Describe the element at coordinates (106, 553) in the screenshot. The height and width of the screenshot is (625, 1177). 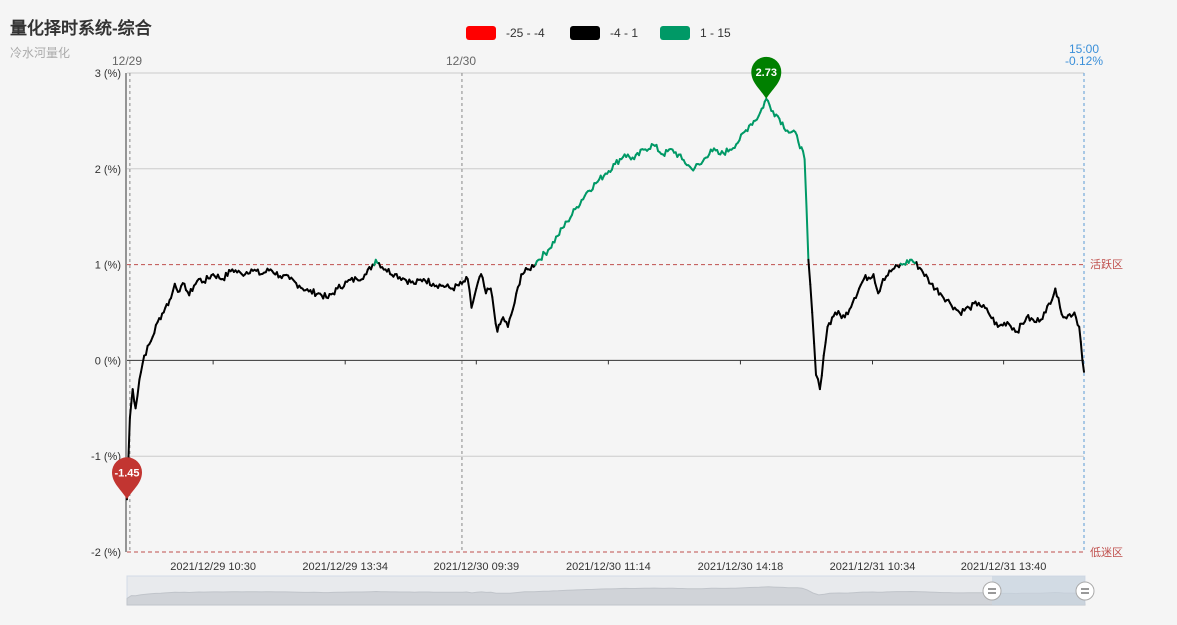
I see `y-tick-label: -2 (%)` at that location.